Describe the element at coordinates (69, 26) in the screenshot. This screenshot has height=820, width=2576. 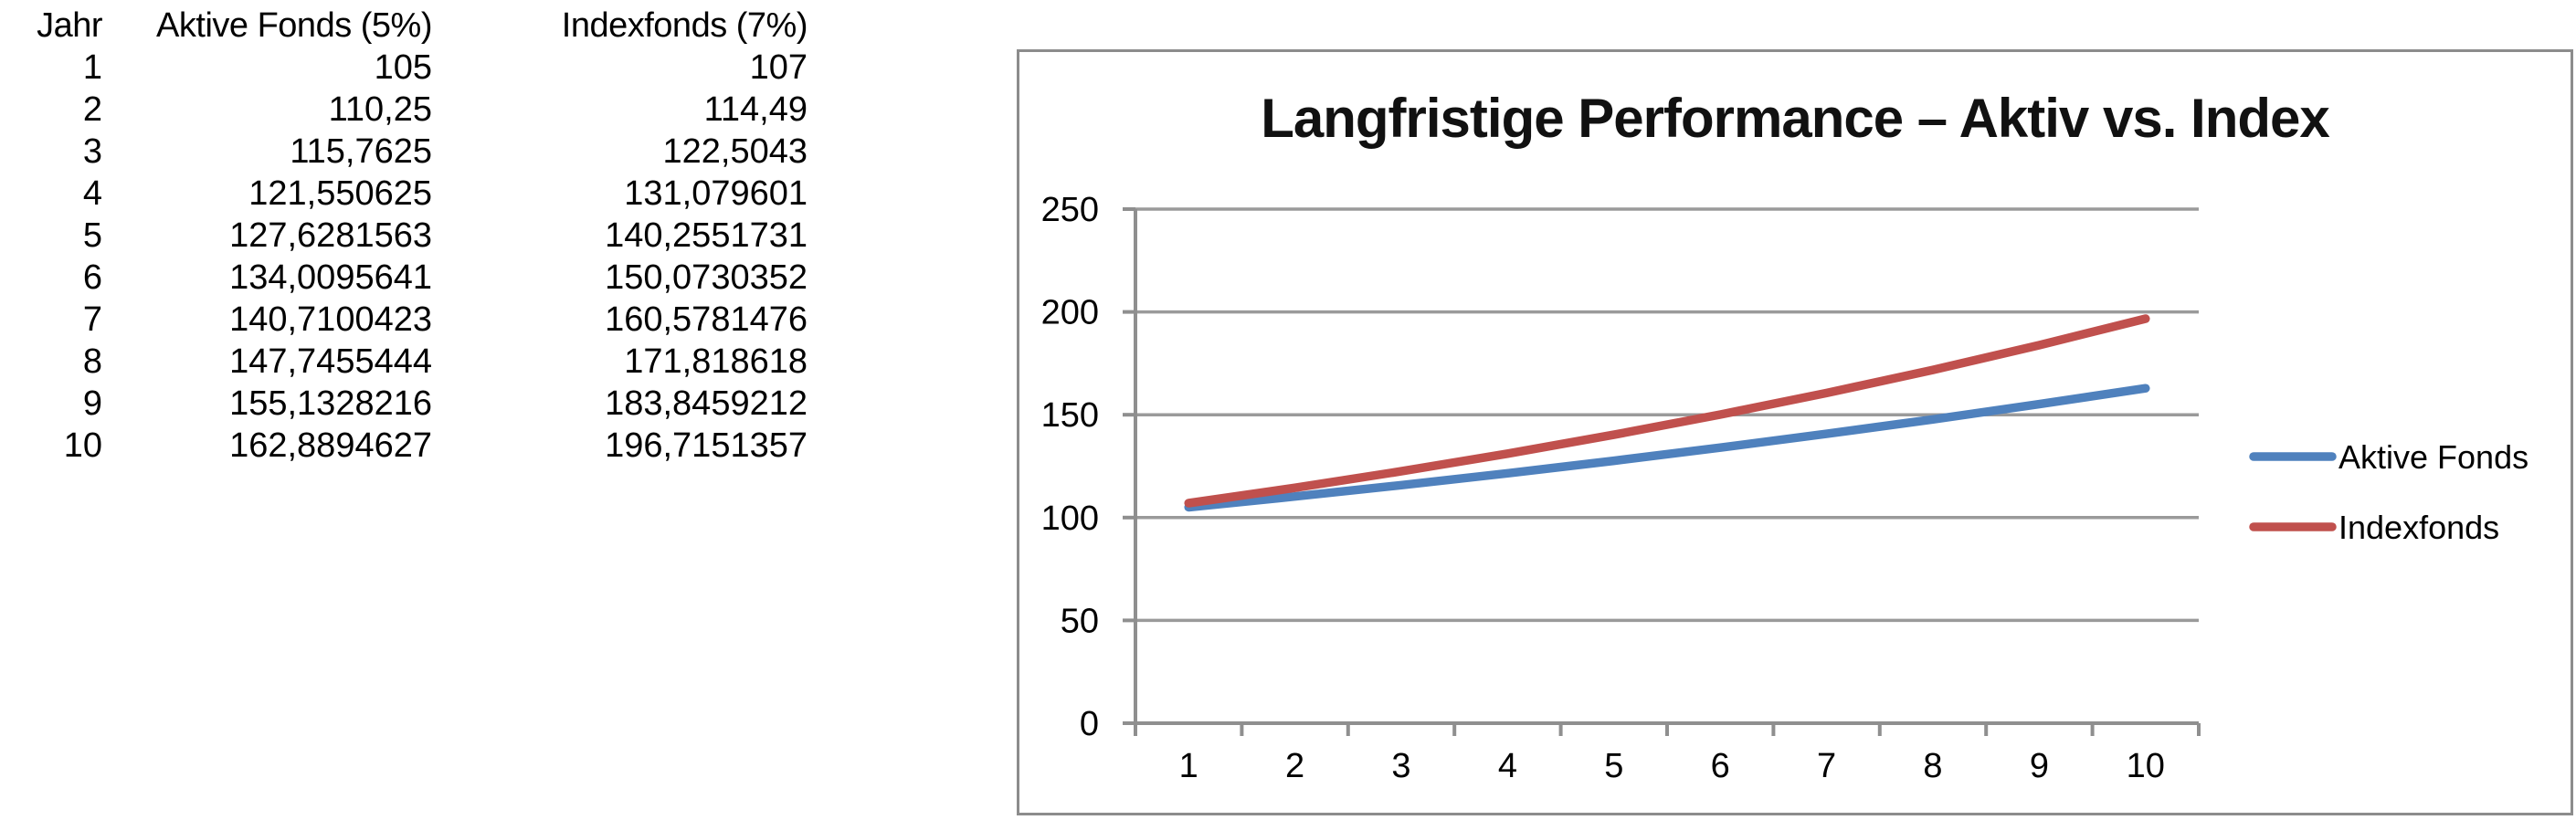
I see `table-header-cell: Jahr` at that location.